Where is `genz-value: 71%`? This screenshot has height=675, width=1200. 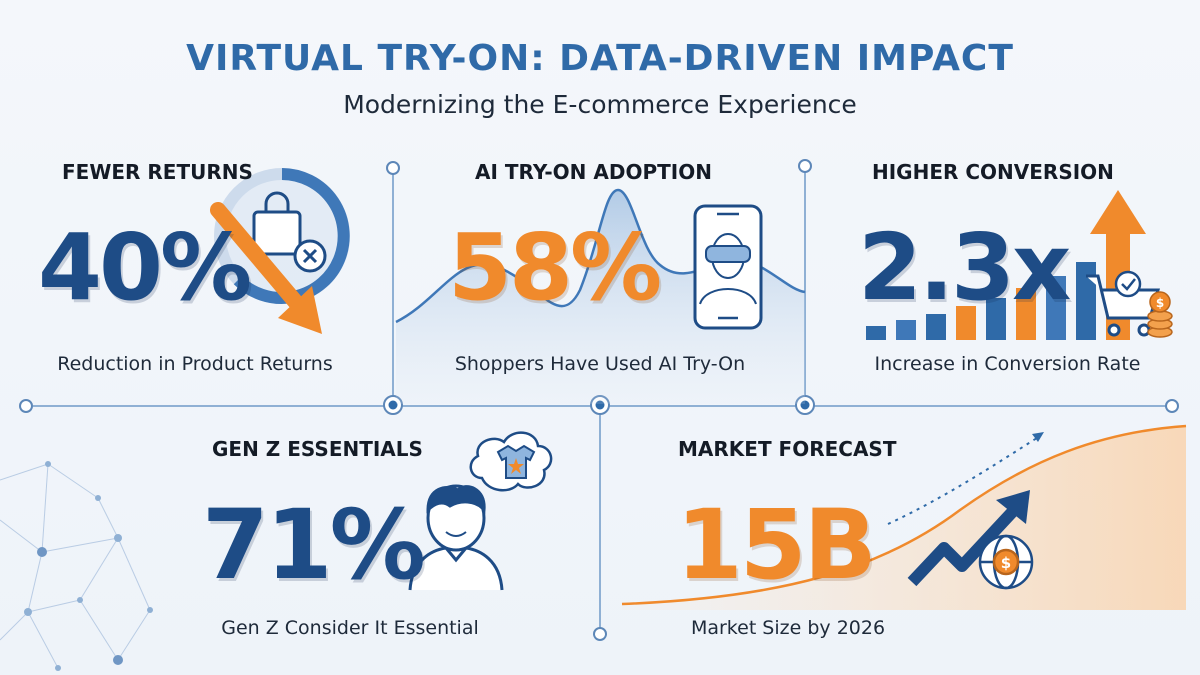
genz-value: 71% is located at coordinates (314, 545).